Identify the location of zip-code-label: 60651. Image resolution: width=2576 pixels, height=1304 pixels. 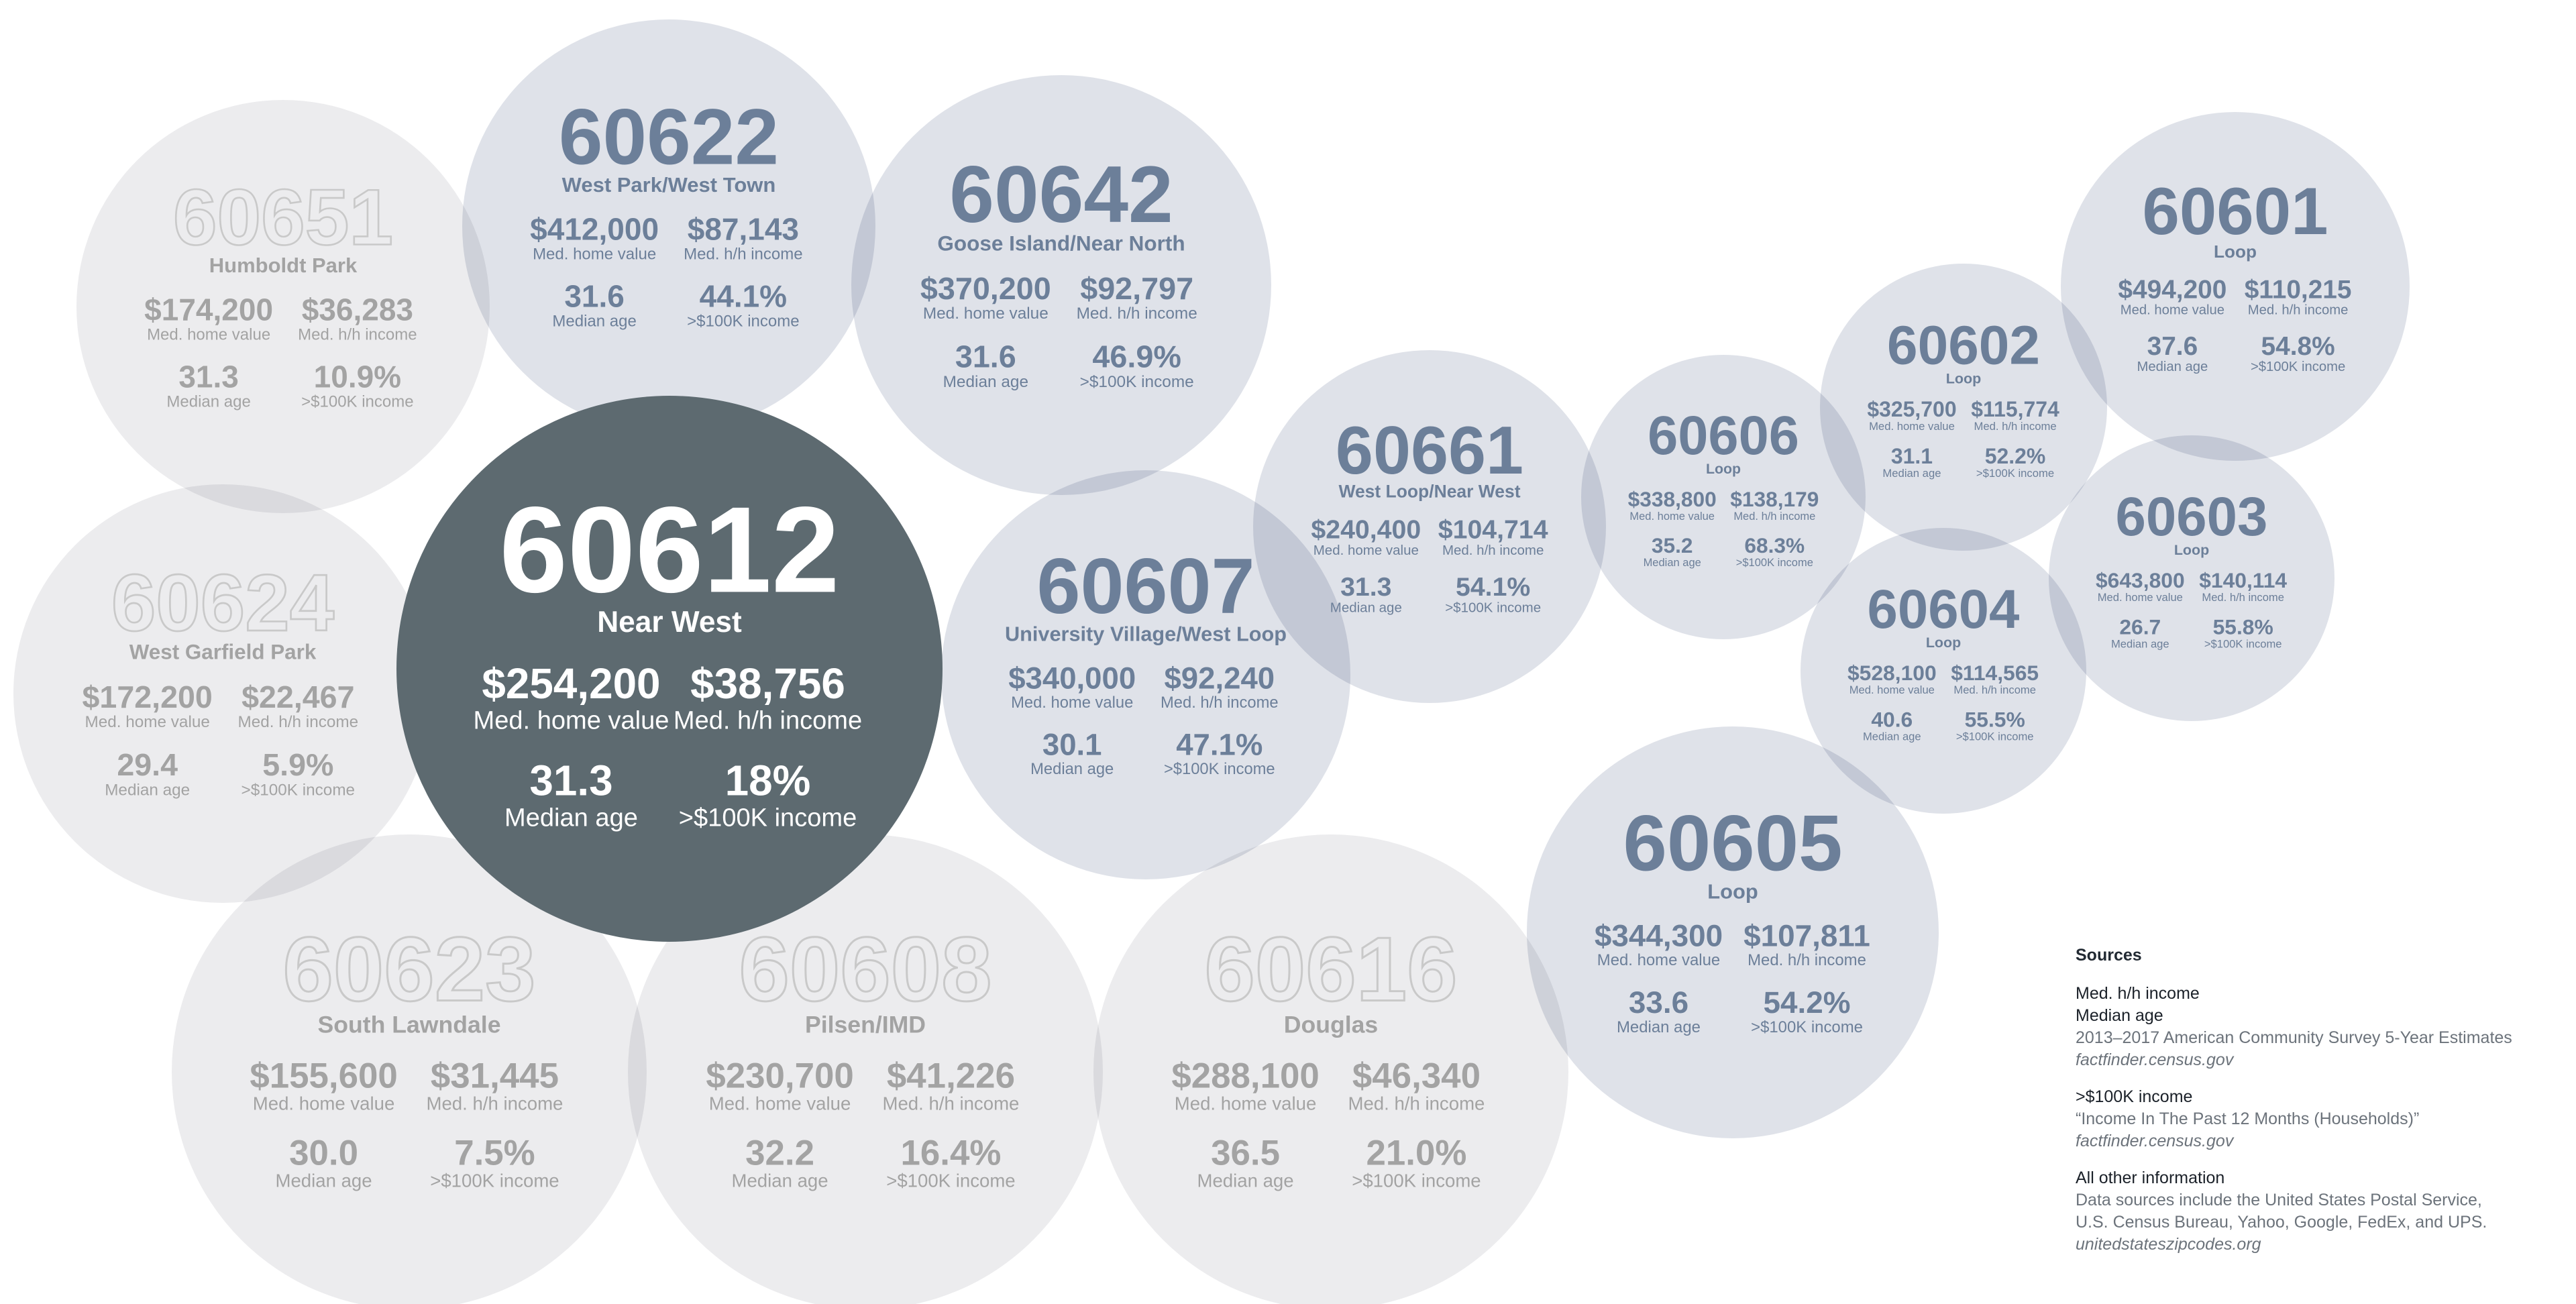
(283, 218).